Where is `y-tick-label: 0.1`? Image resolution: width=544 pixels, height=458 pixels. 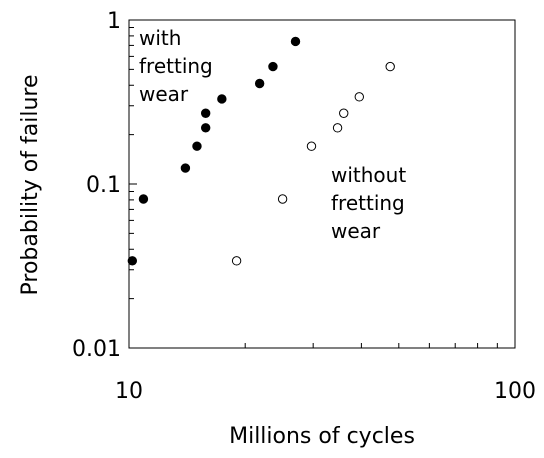
y-tick-label: 0.1 is located at coordinates (103, 185).